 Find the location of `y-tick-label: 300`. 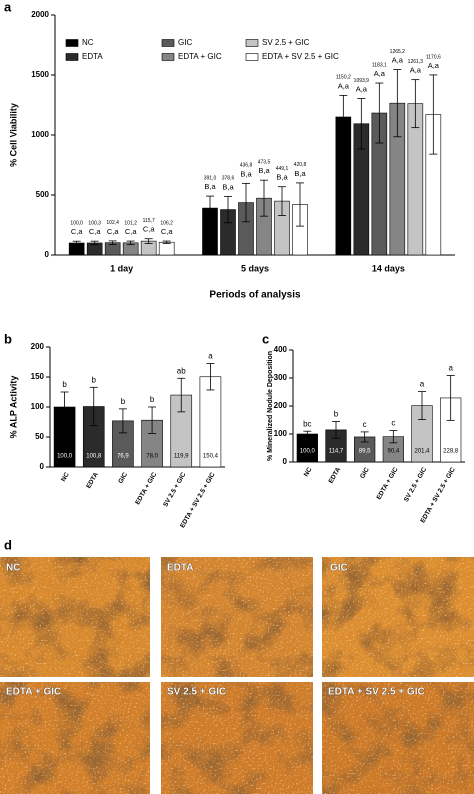

y-tick-label: 300 is located at coordinates (281, 377).